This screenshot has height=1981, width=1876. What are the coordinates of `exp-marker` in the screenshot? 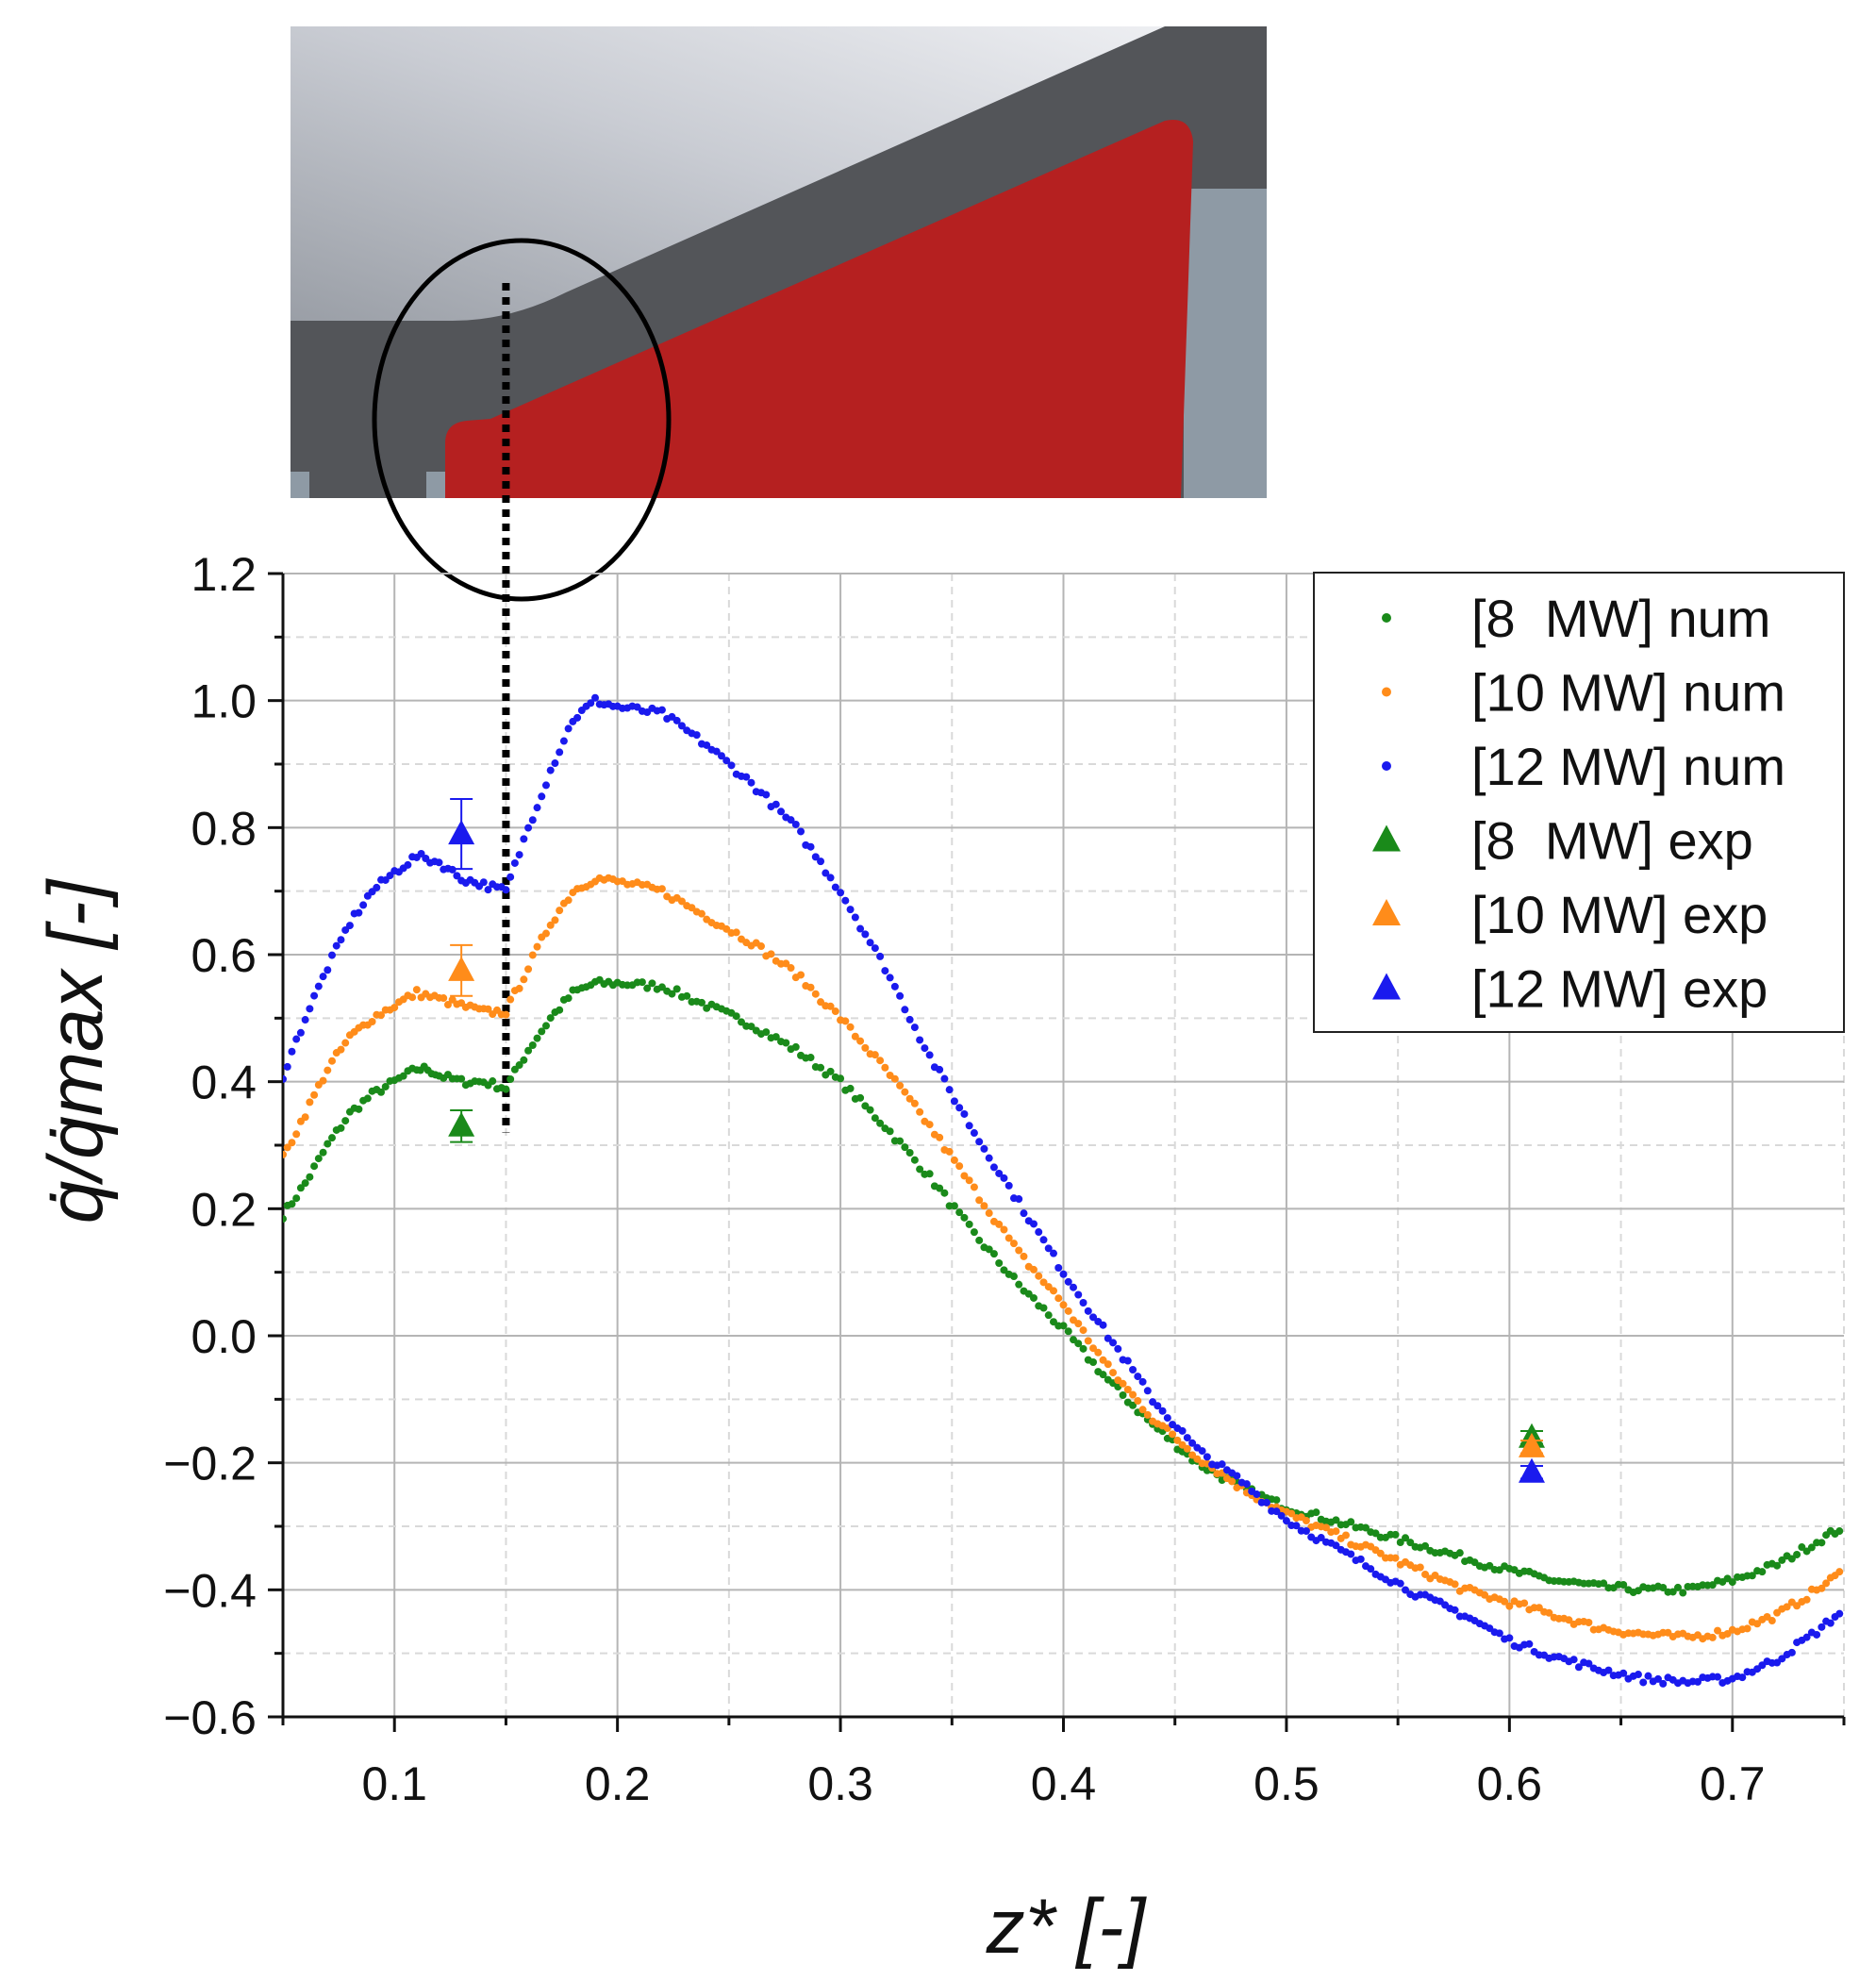 It's located at (1532, 1470).